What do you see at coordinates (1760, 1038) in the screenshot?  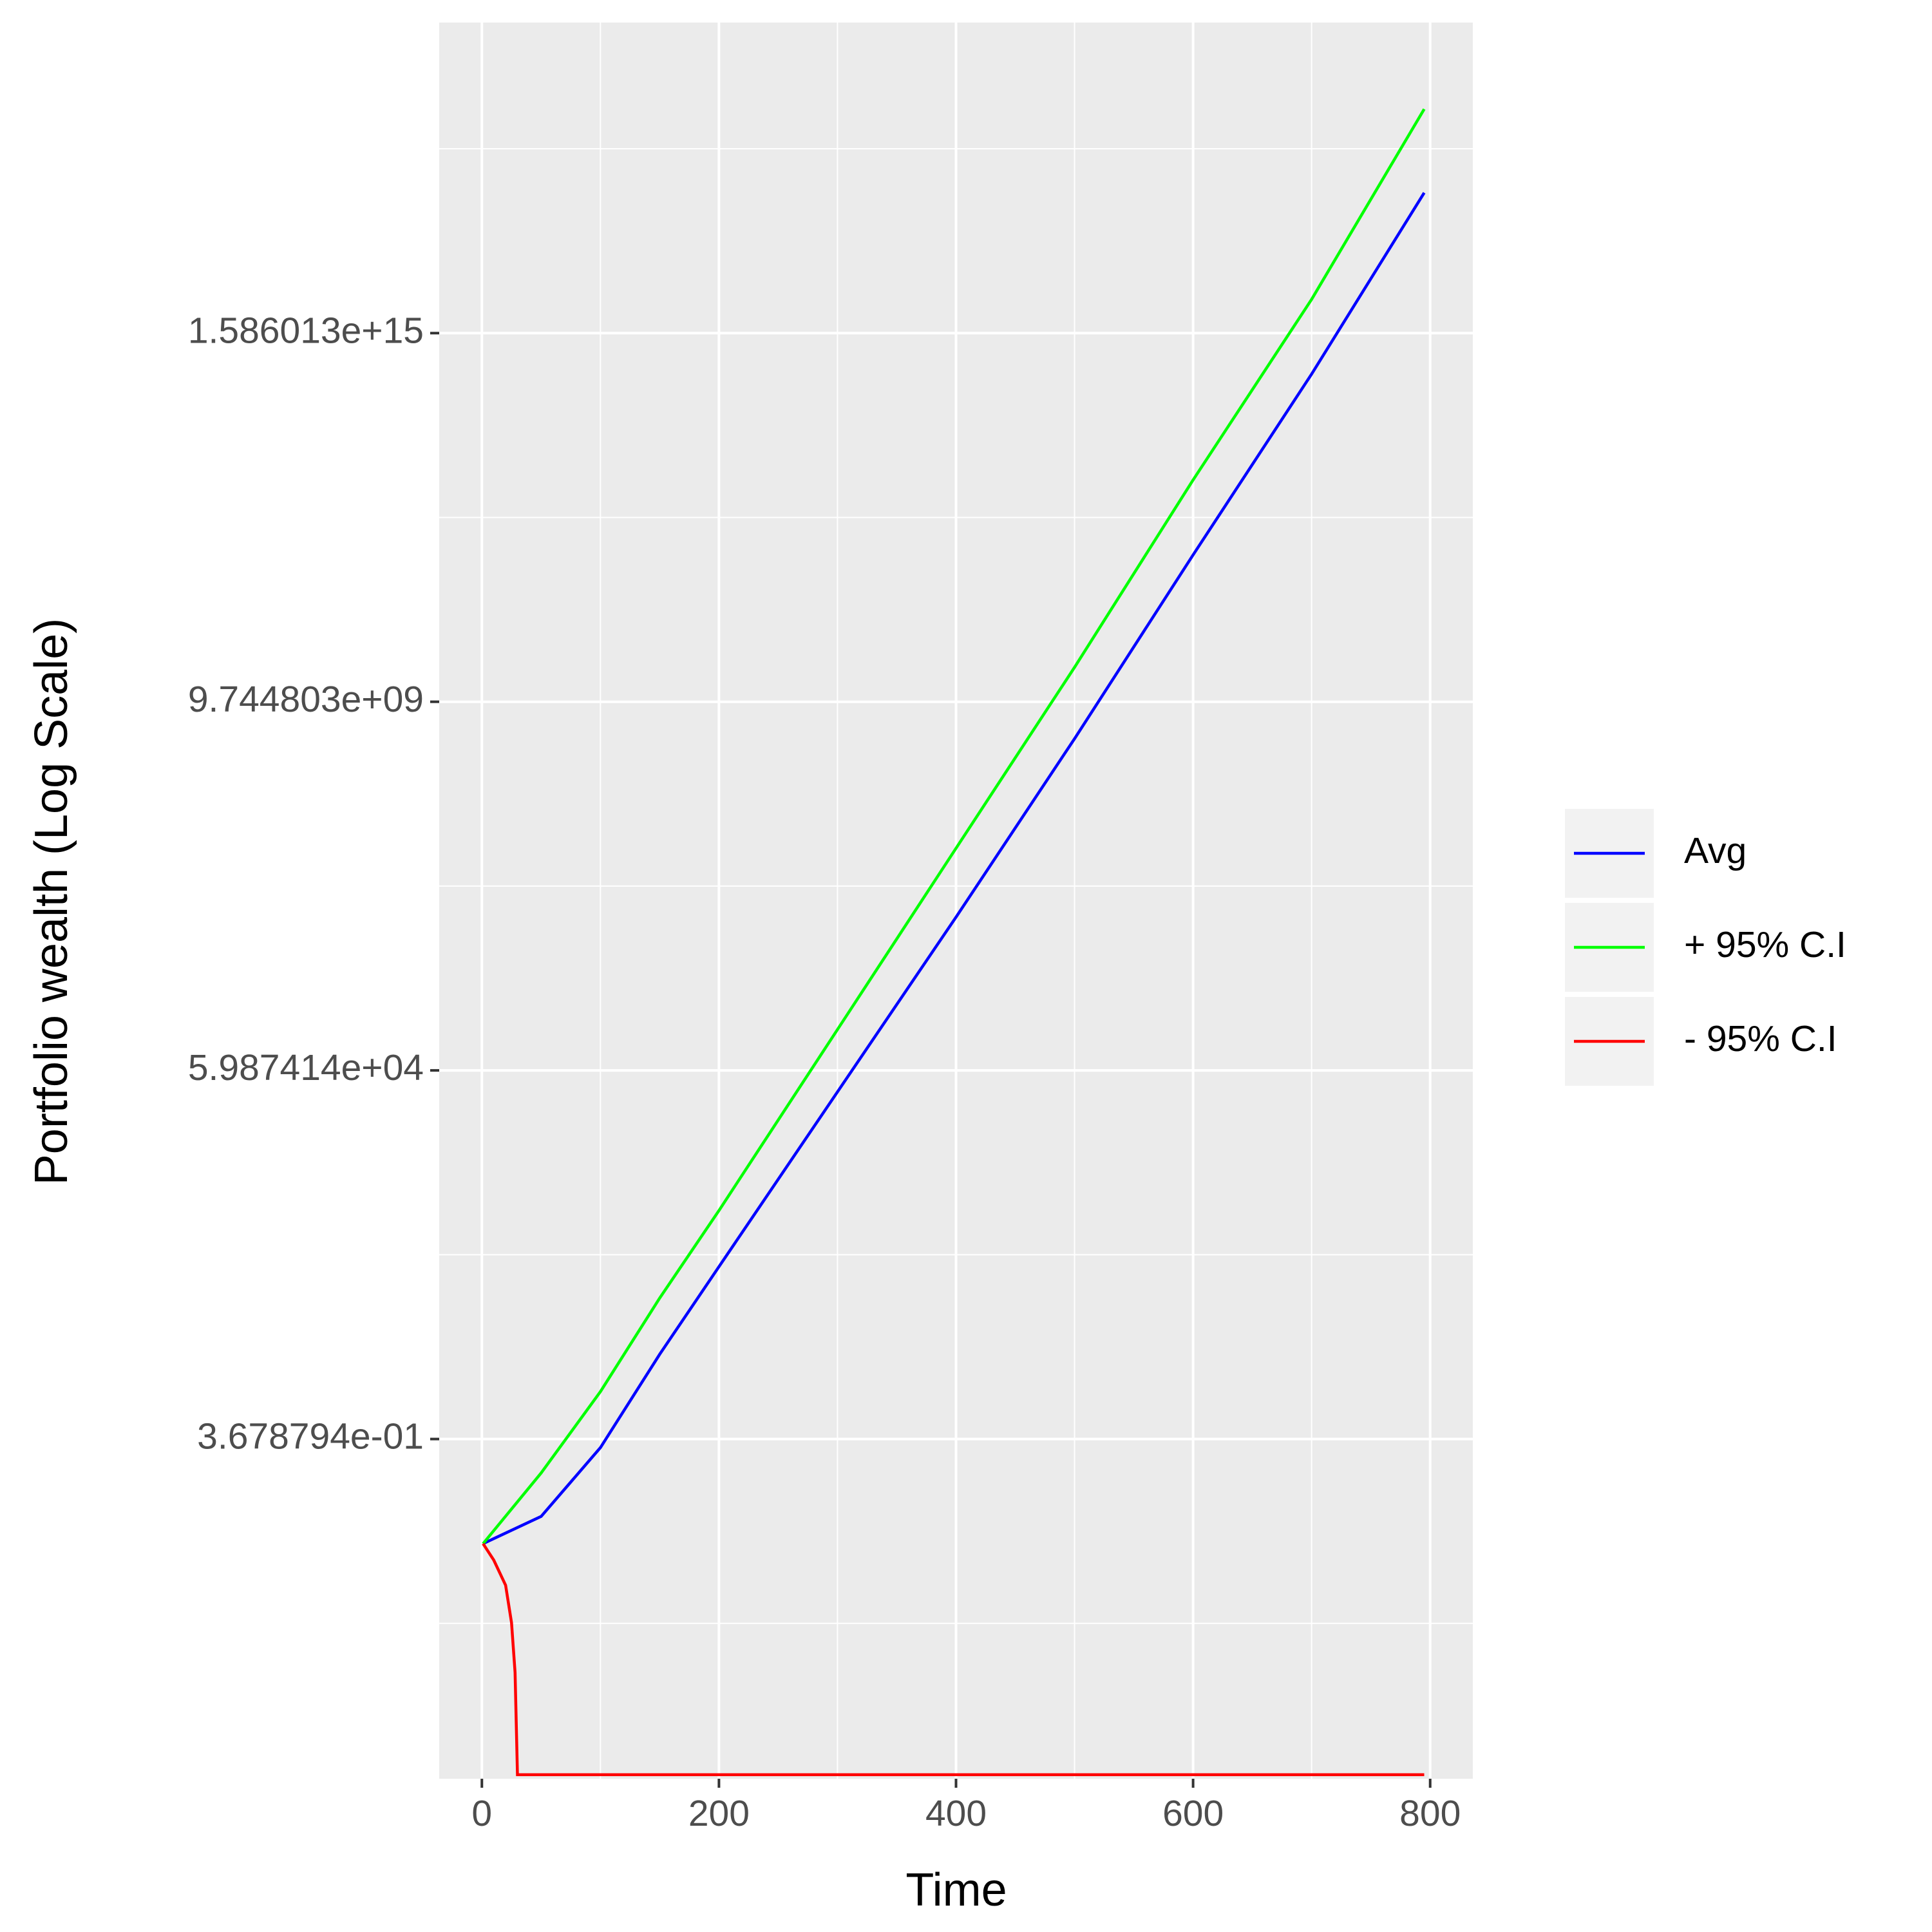 I see `legend-label: - 95% C.I` at bounding box center [1760, 1038].